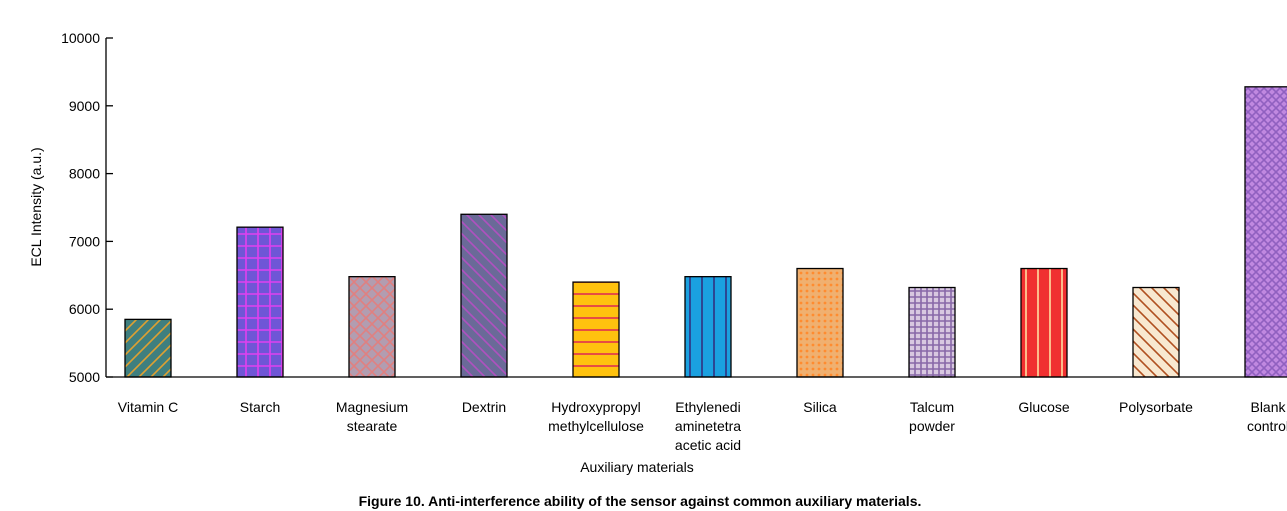 This screenshot has width=1287, height=511. Describe the element at coordinates (84, 106) in the screenshot. I see `y-tick-label: 9000` at that location.